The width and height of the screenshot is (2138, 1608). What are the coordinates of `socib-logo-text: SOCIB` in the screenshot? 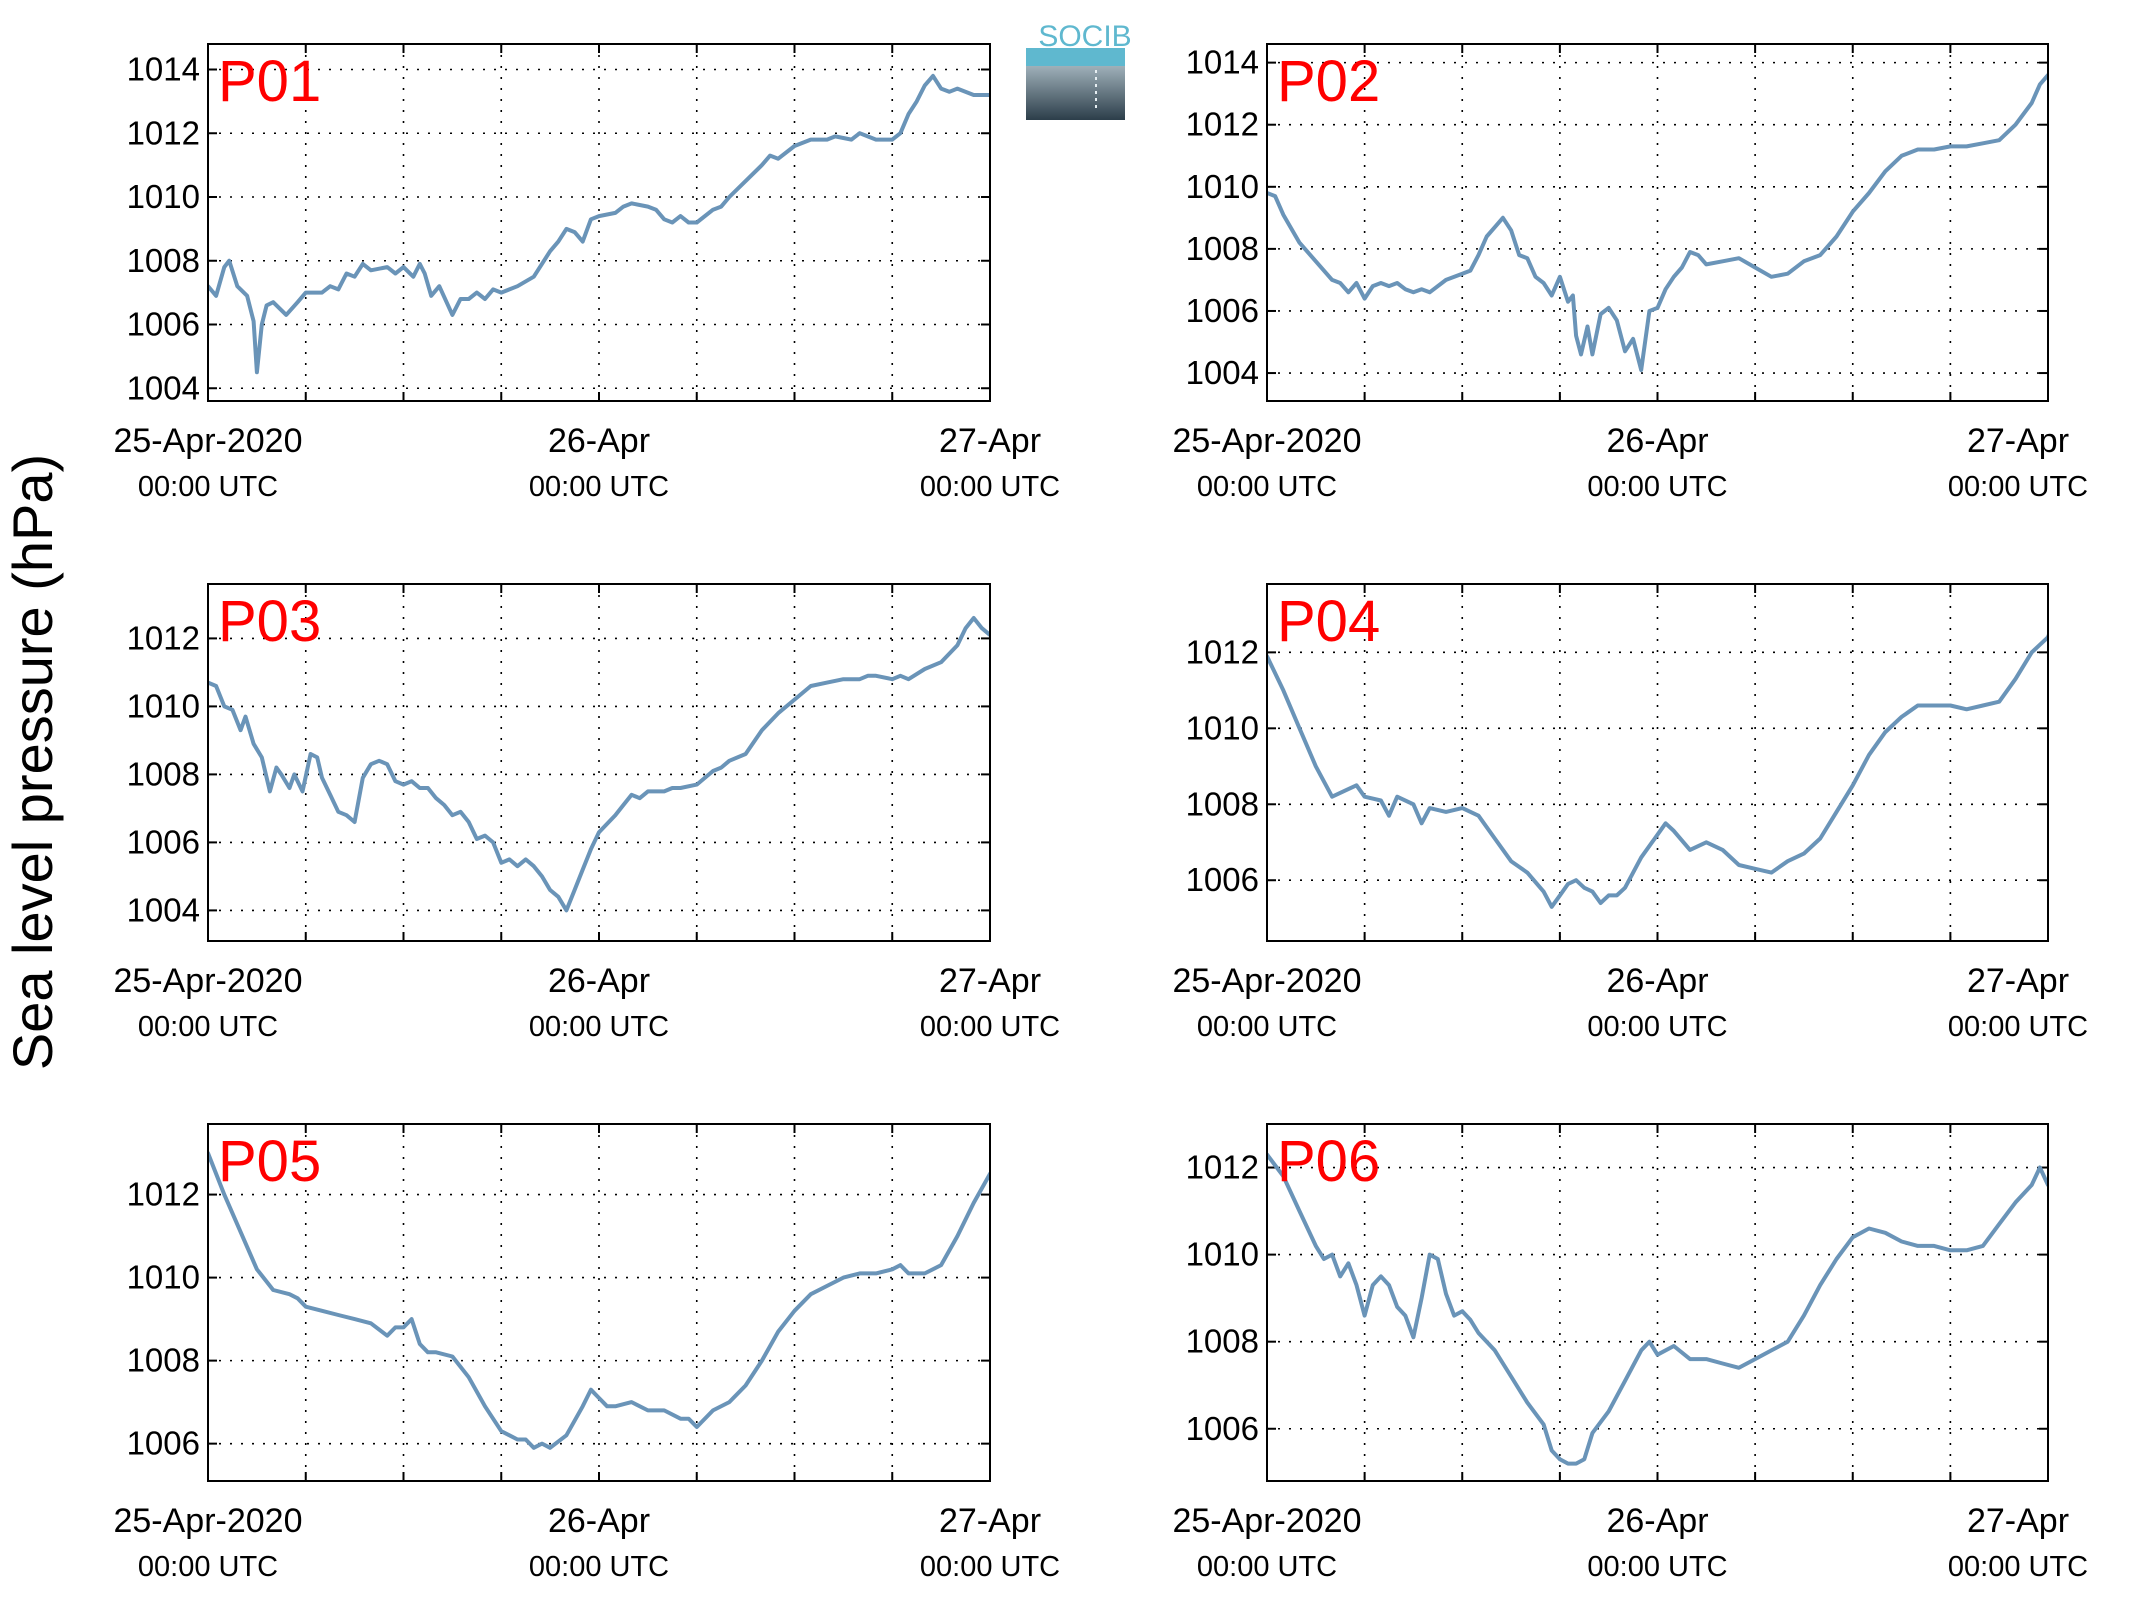 It's located at (1084, 36).